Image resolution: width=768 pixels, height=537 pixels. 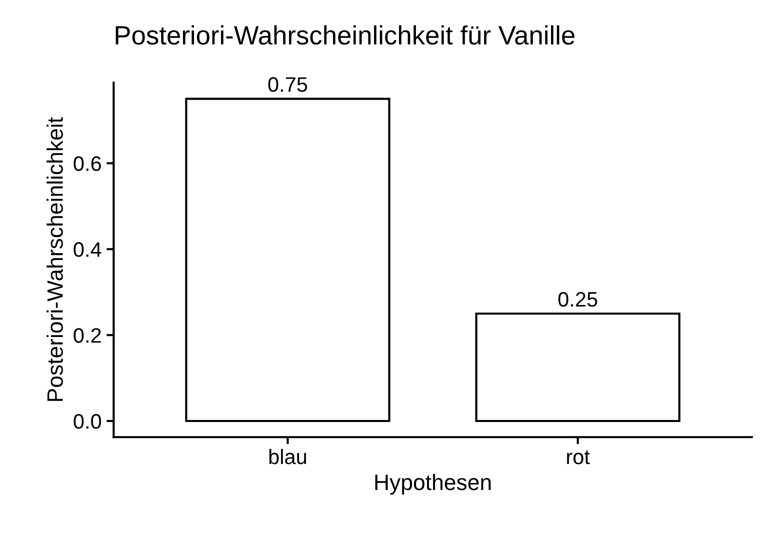 I want to click on data-label: 0.25, so click(x=578, y=299).